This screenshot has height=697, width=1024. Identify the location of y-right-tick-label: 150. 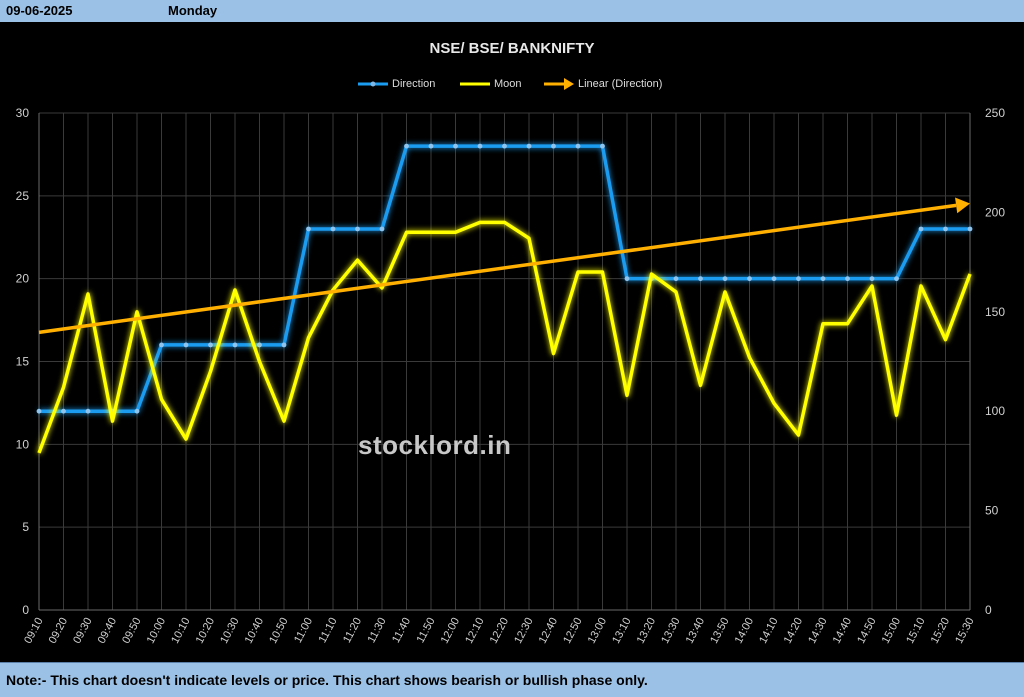
(995, 312).